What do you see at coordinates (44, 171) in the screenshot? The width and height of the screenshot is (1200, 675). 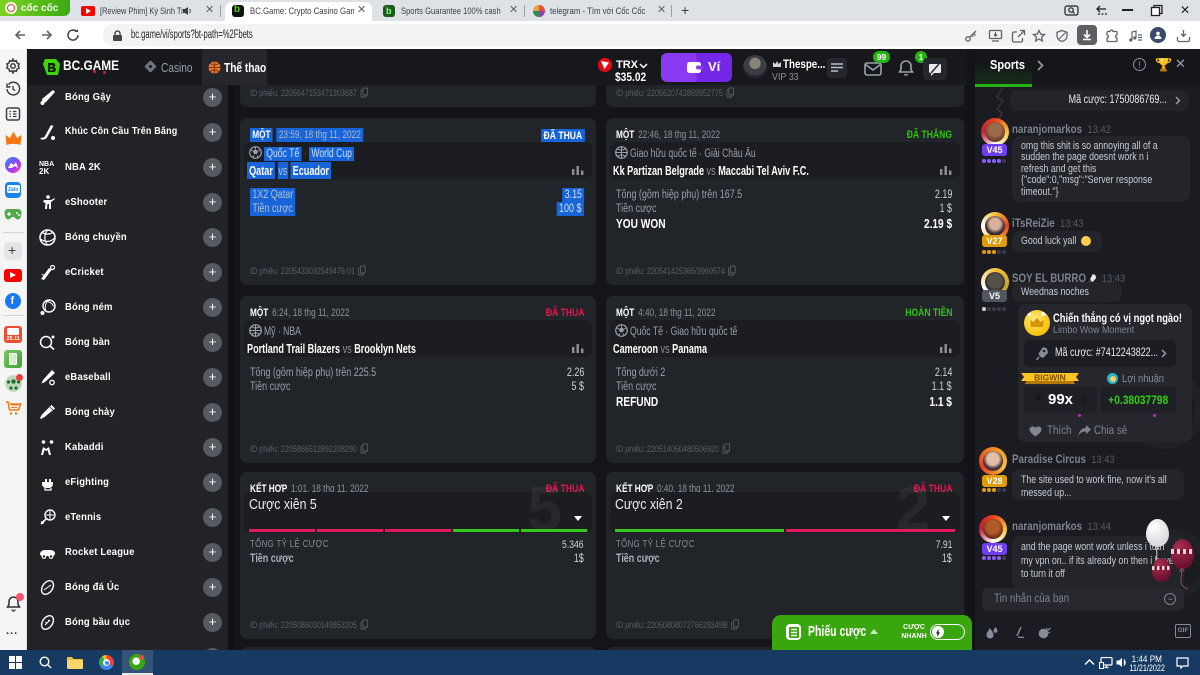 I see `svg-text: 2K` at bounding box center [44, 171].